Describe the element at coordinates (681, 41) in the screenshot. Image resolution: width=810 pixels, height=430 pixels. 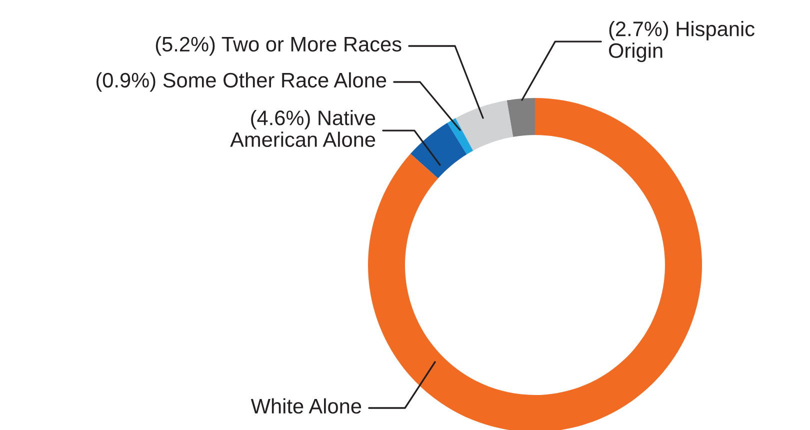
I see `slice-label: (2.7%) Hispanic Origin` at that location.